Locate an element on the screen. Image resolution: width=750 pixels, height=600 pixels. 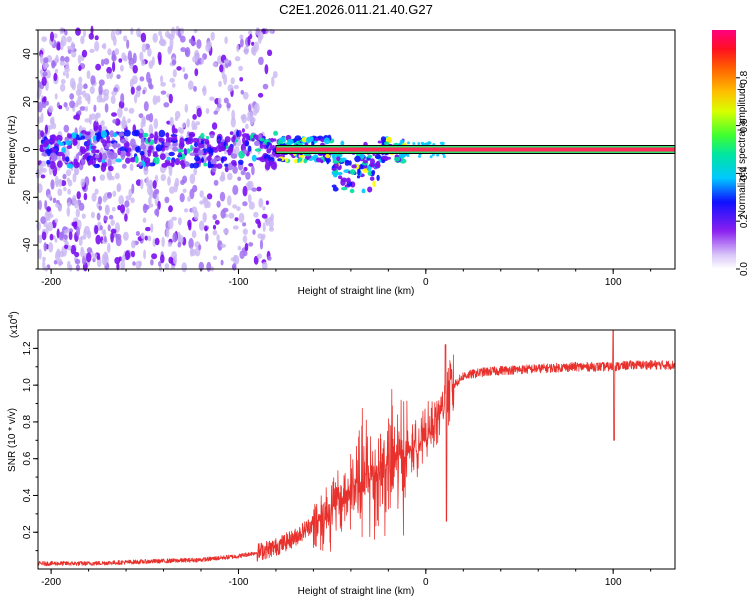
snr-x-label: Height of straight line (km) is located at coordinates (356, 591).